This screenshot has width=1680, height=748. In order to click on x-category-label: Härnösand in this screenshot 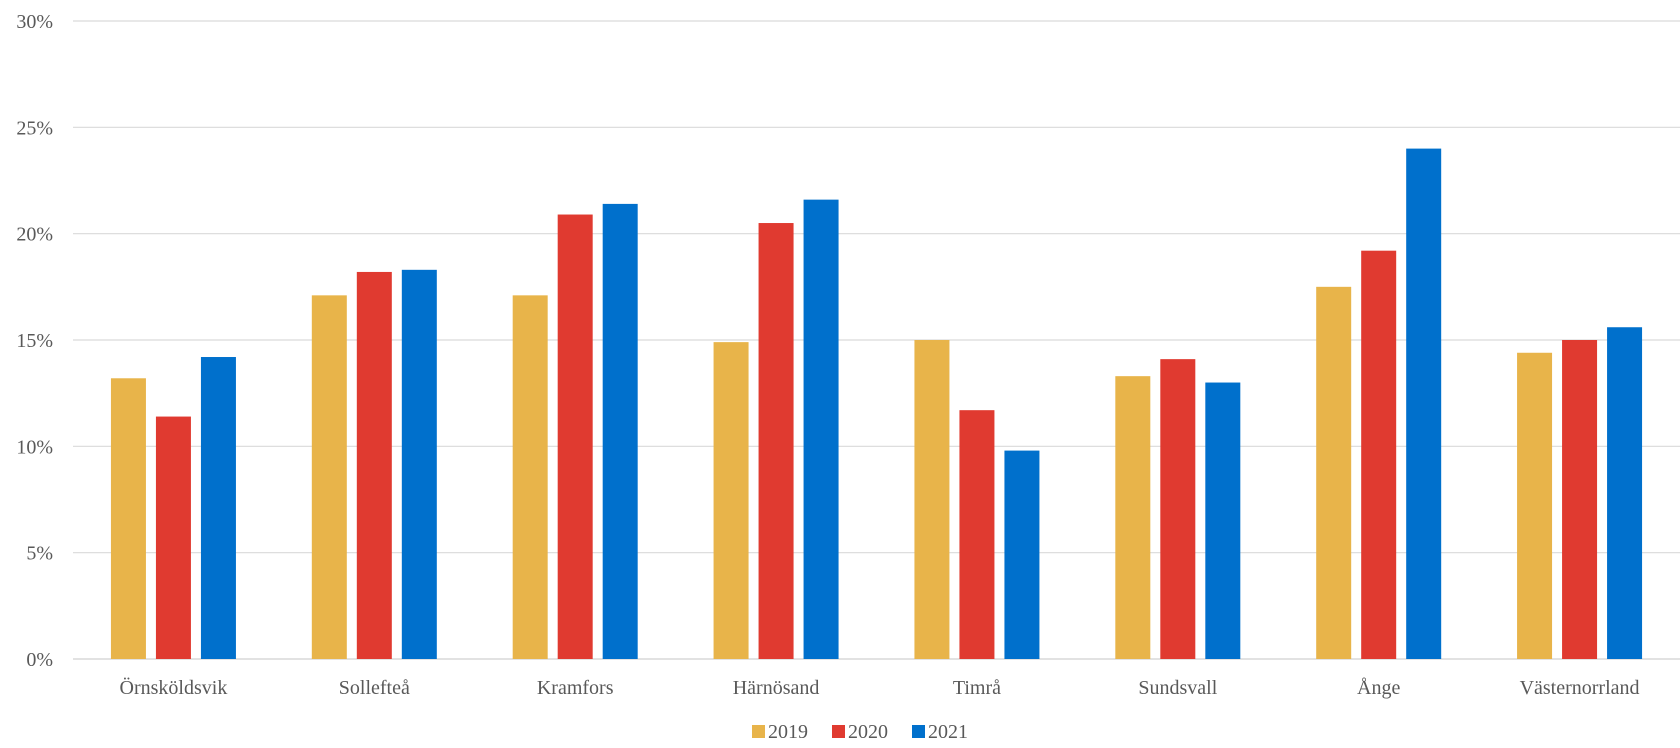, I will do `click(776, 688)`.